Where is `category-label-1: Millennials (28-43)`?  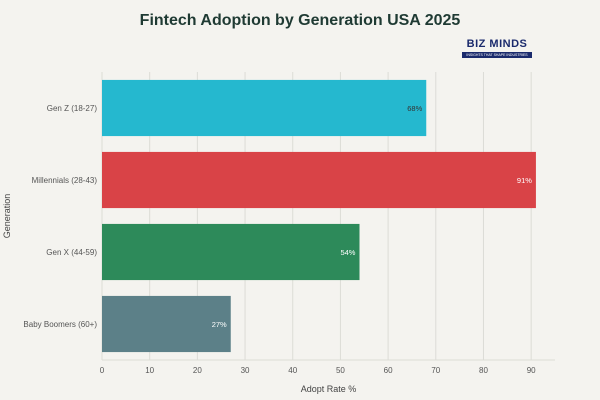
category-label-1: Millennials (28-43) is located at coordinates (65, 180).